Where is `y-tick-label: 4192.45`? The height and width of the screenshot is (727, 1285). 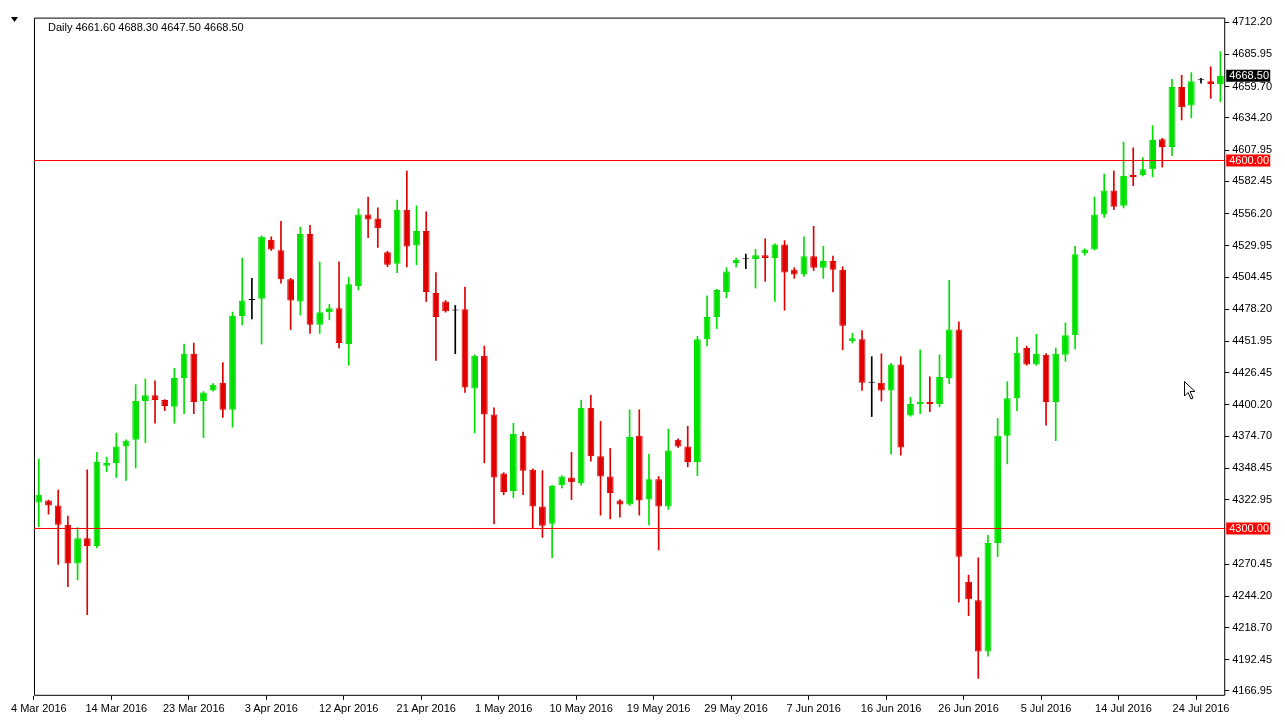 y-tick-label: 4192.45 is located at coordinates (1252, 658).